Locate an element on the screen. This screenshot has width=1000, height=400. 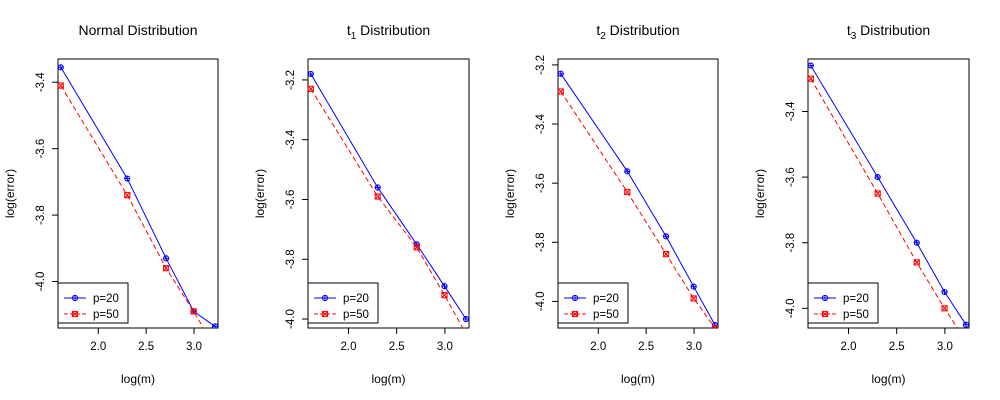
data-point-p20-4-2-cross is located at coordinates (878, 177).